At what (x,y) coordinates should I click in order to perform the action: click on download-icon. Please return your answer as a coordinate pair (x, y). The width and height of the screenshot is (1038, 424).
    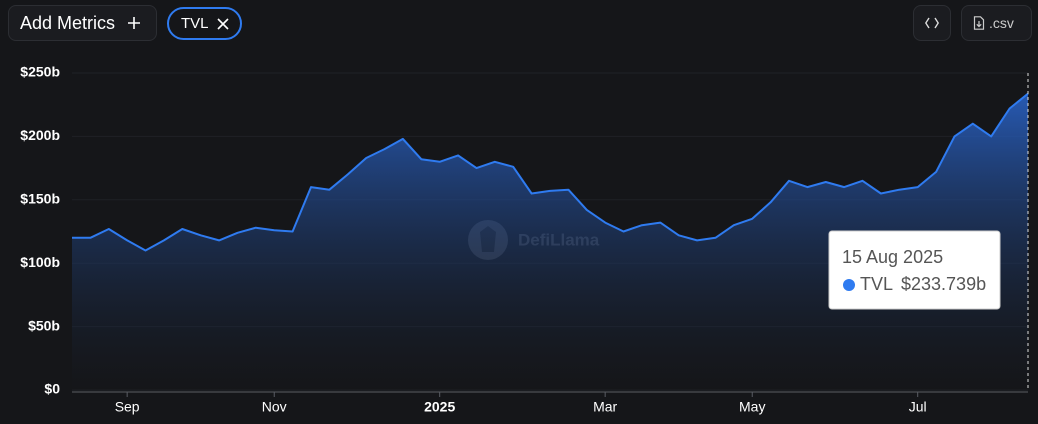
    Looking at the image, I should click on (979, 23).